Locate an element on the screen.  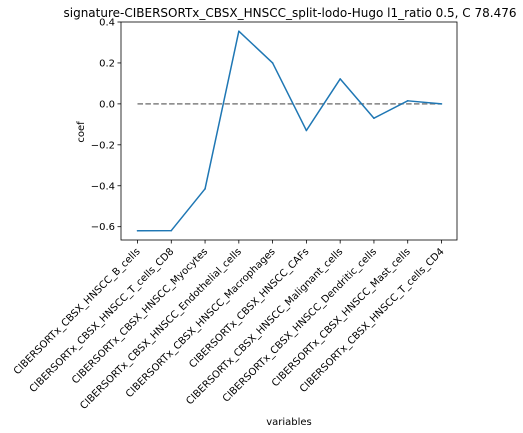
y-tick-label: −0.6 is located at coordinates (103, 227).